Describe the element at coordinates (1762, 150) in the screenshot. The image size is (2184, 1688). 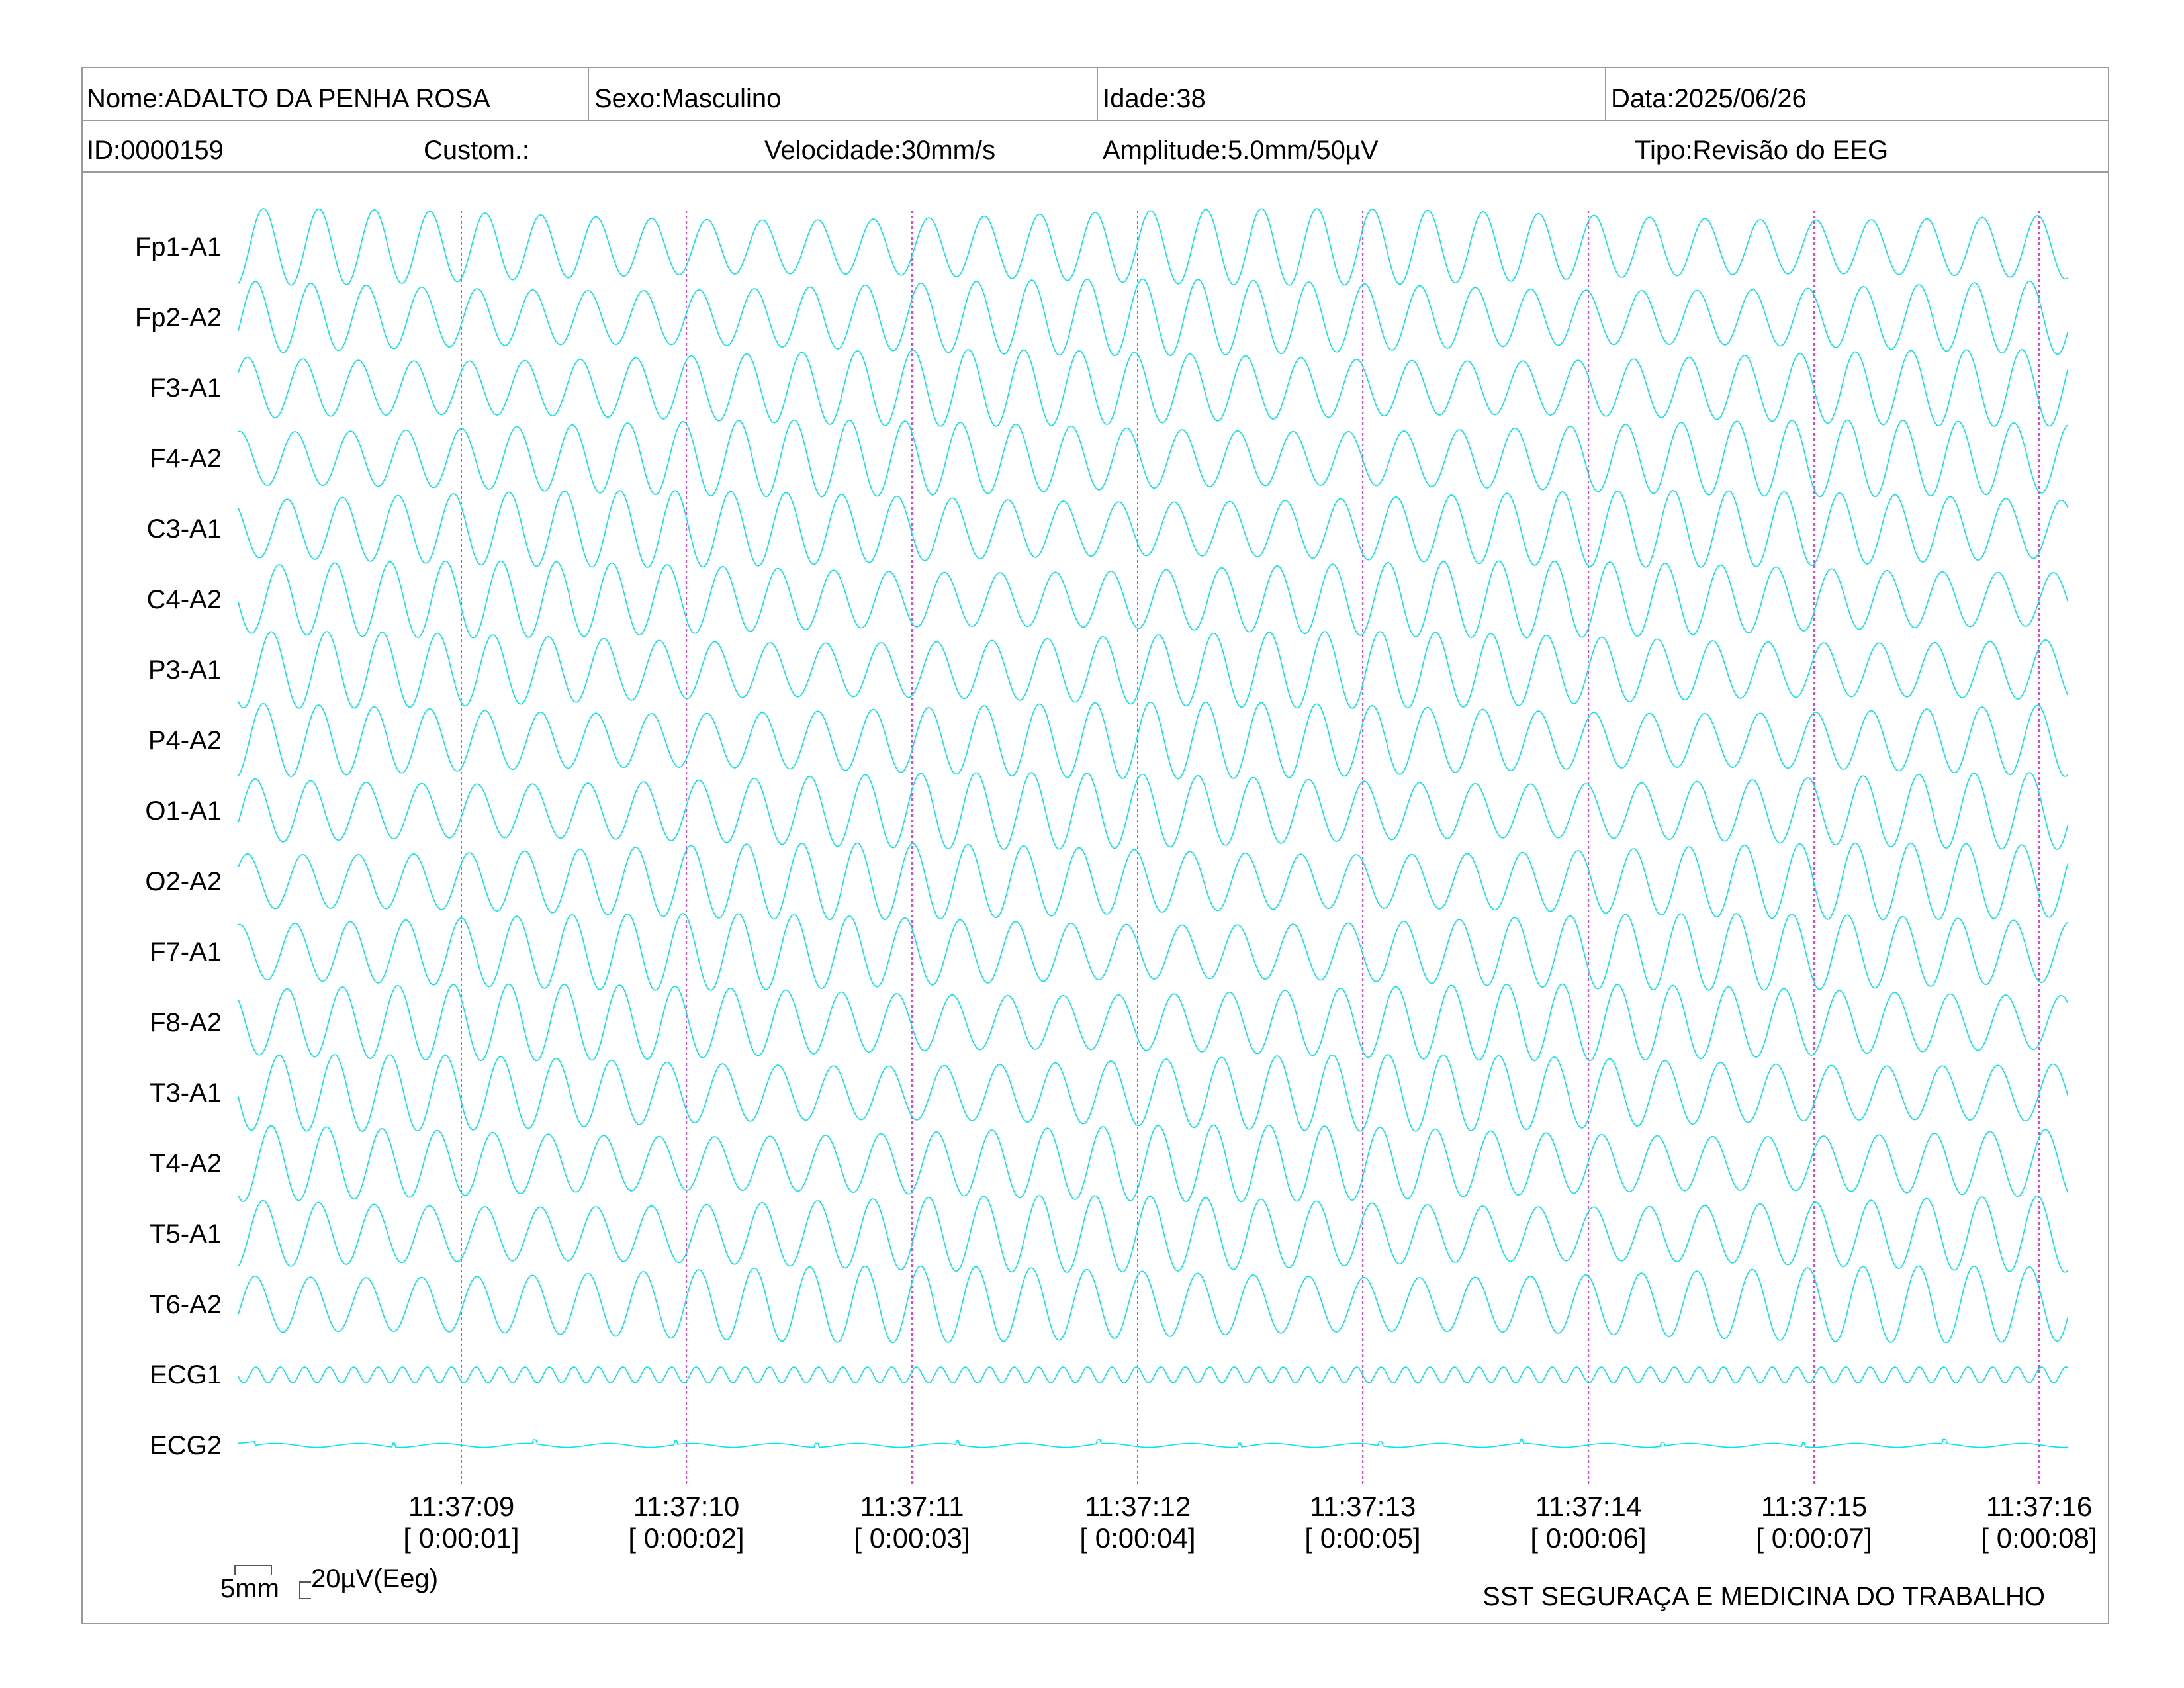
I see `exam-type: Tipo:Revisão do EEG` at that location.